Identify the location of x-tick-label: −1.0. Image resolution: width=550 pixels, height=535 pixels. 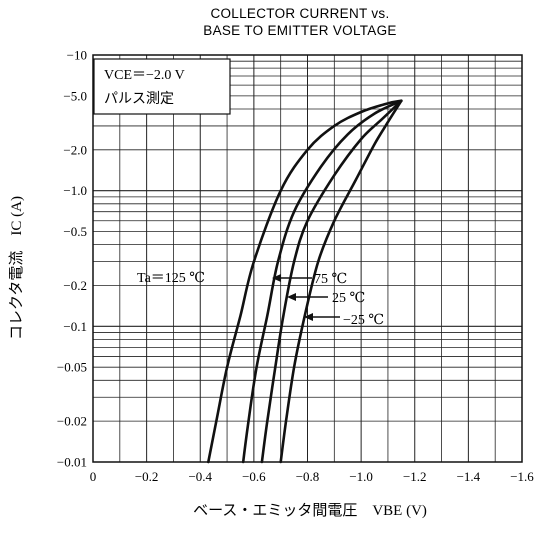
(361, 476).